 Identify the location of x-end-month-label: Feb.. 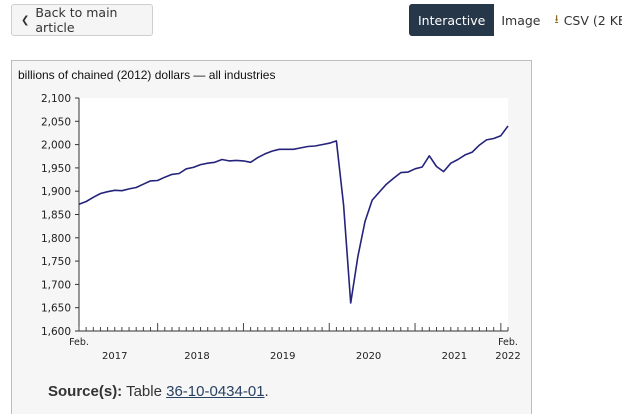
(508, 342).